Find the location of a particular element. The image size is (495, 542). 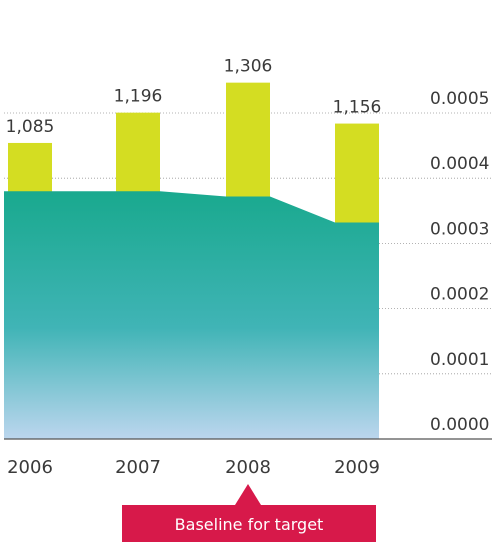

y-tick-label: 0.0004 is located at coordinates (459, 164).